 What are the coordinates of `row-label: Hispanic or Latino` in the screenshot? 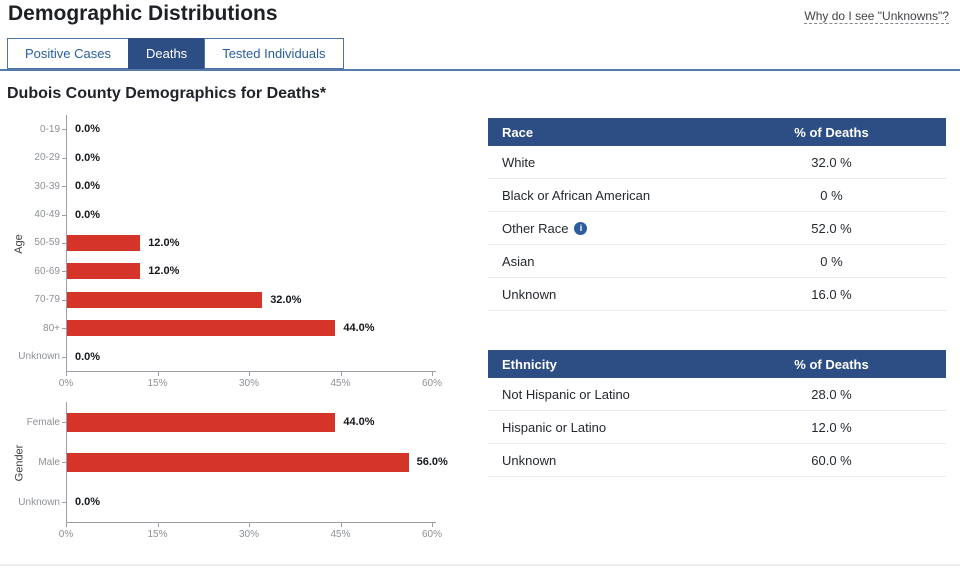 It's located at (554, 427).